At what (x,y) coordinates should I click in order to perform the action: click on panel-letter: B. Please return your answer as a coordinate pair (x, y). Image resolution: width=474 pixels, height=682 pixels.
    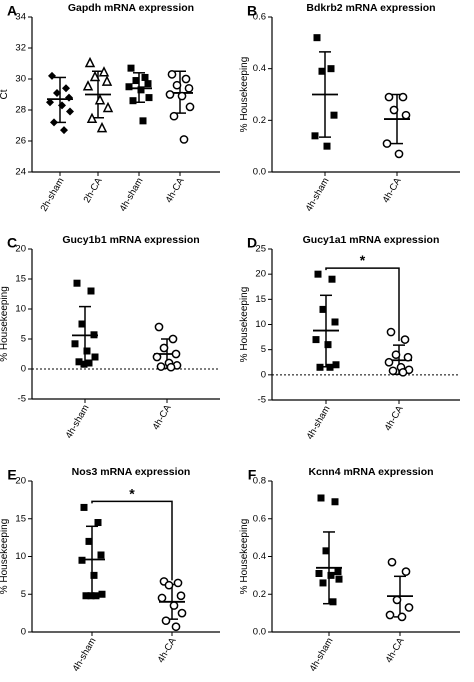
    Looking at the image, I should click on (252, 11).